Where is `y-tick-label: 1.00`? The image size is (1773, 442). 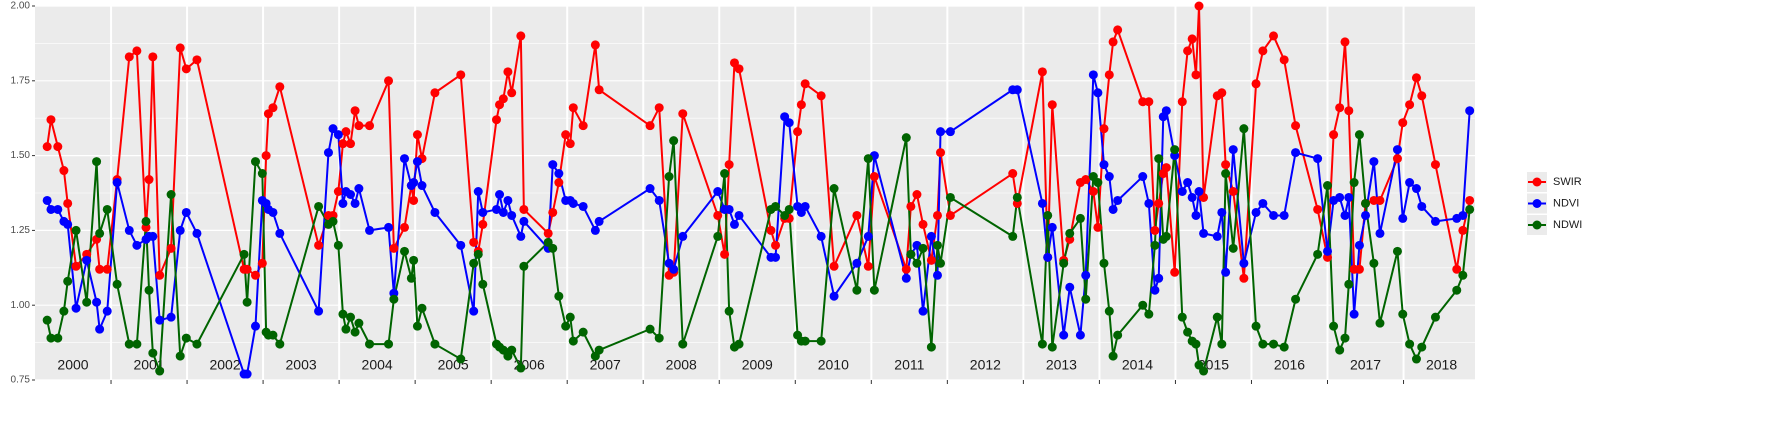 y-tick-label: 1.00 is located at coordinates (21, 305).